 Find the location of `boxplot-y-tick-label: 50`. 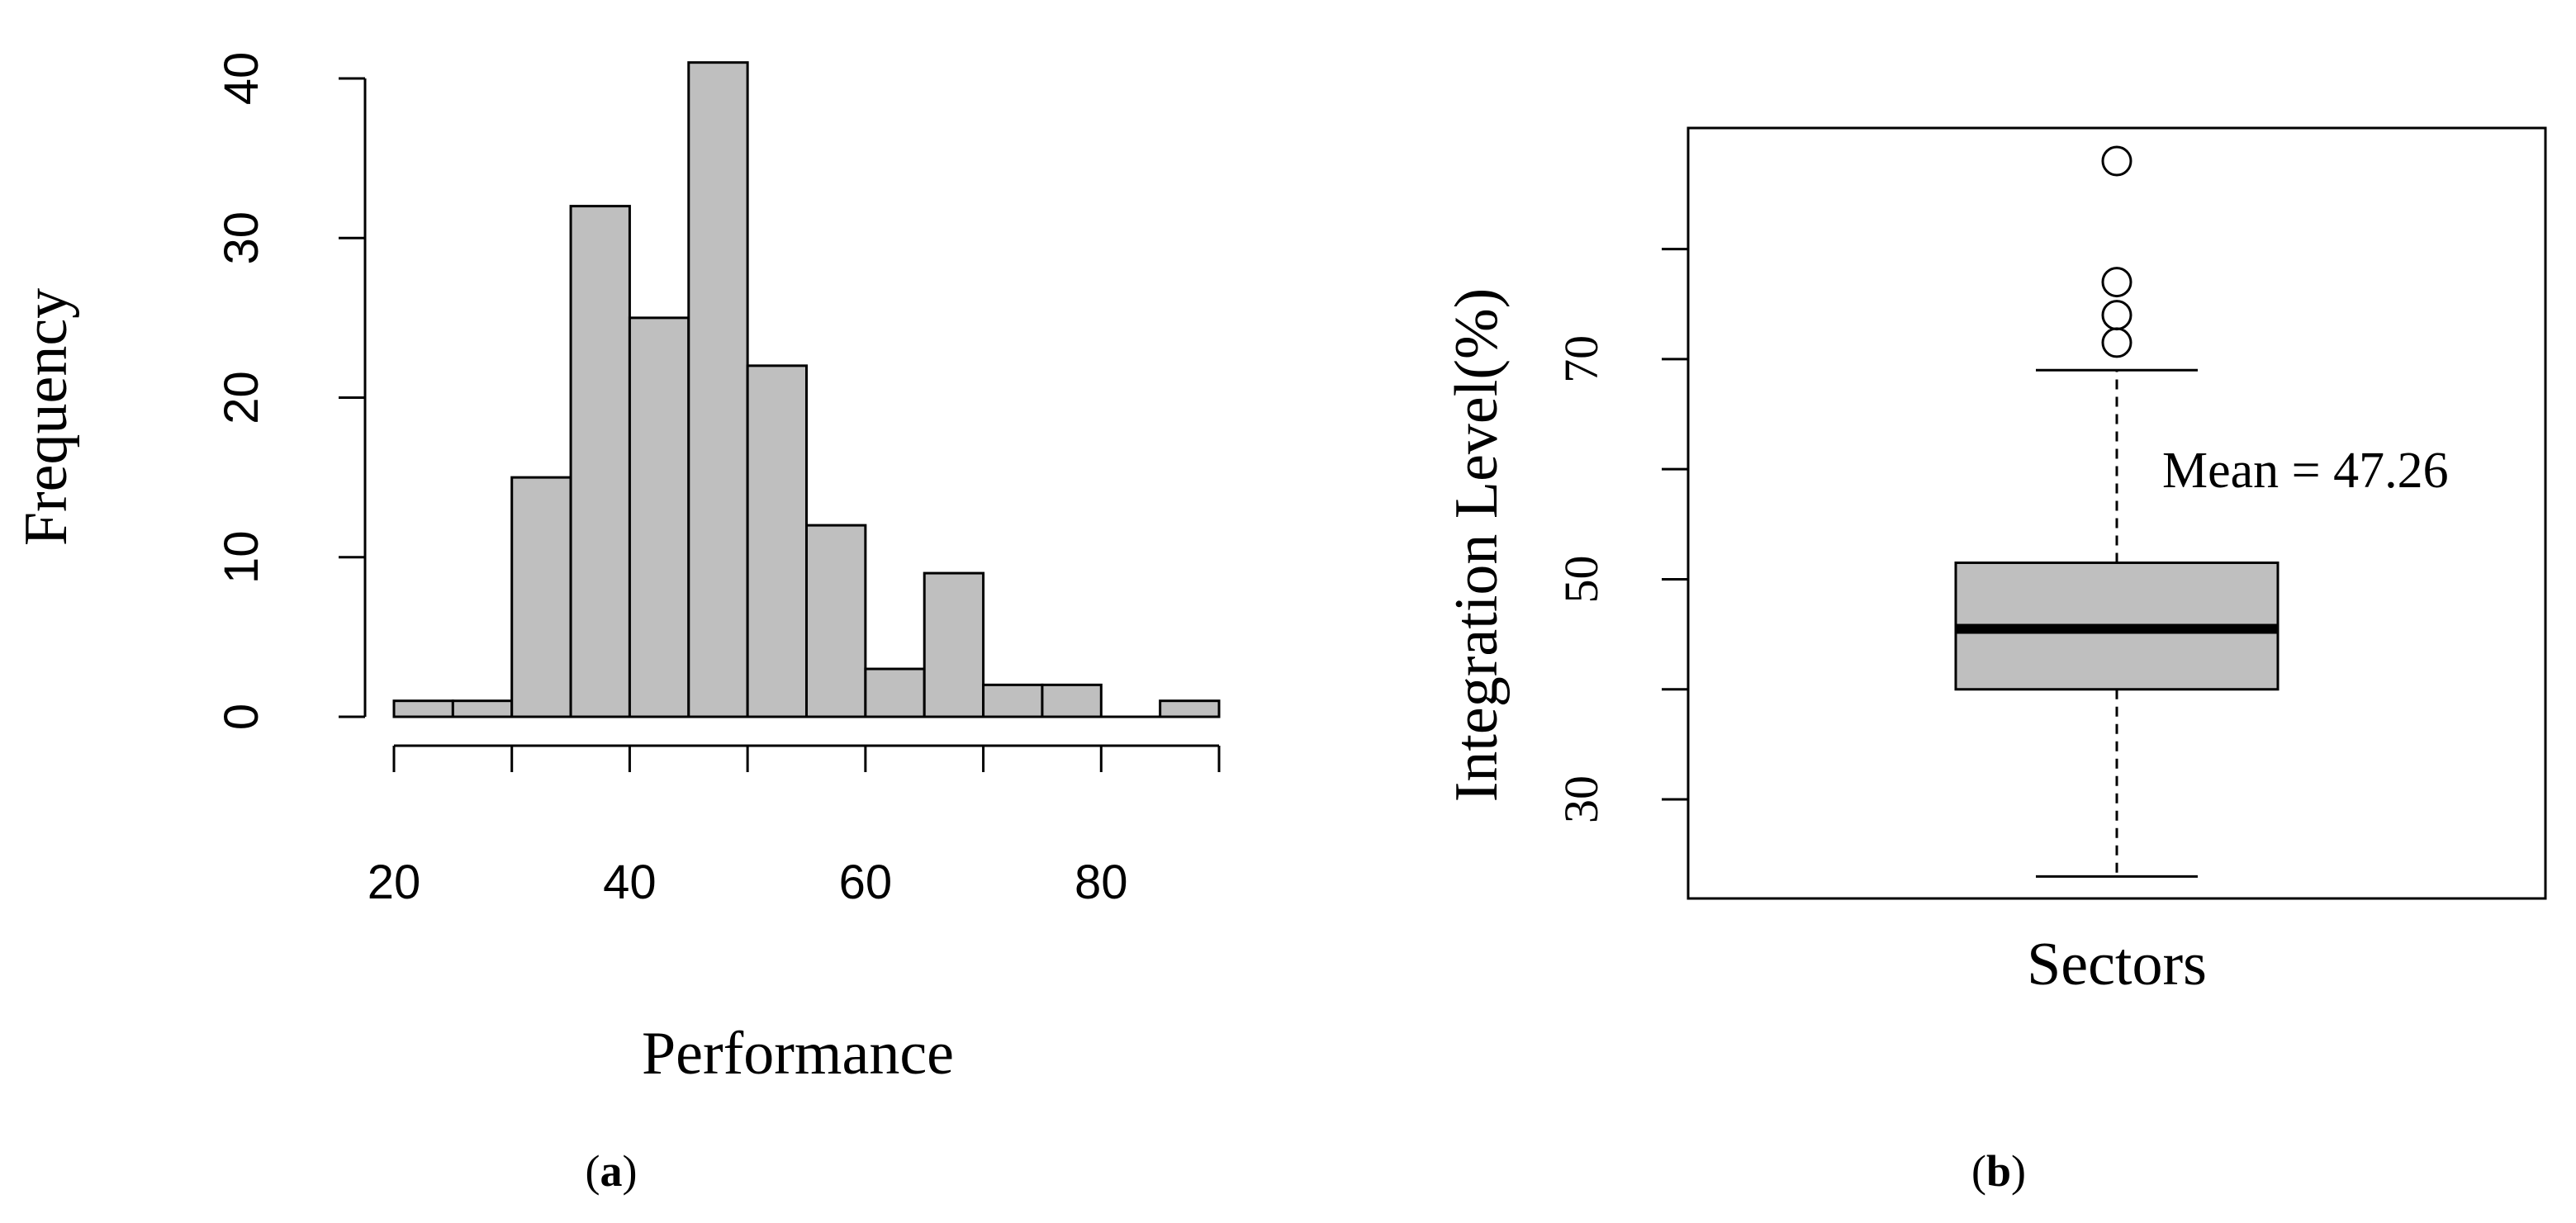

boxplot-y-tick-label: 50 is located at coordinates (1581, 579).